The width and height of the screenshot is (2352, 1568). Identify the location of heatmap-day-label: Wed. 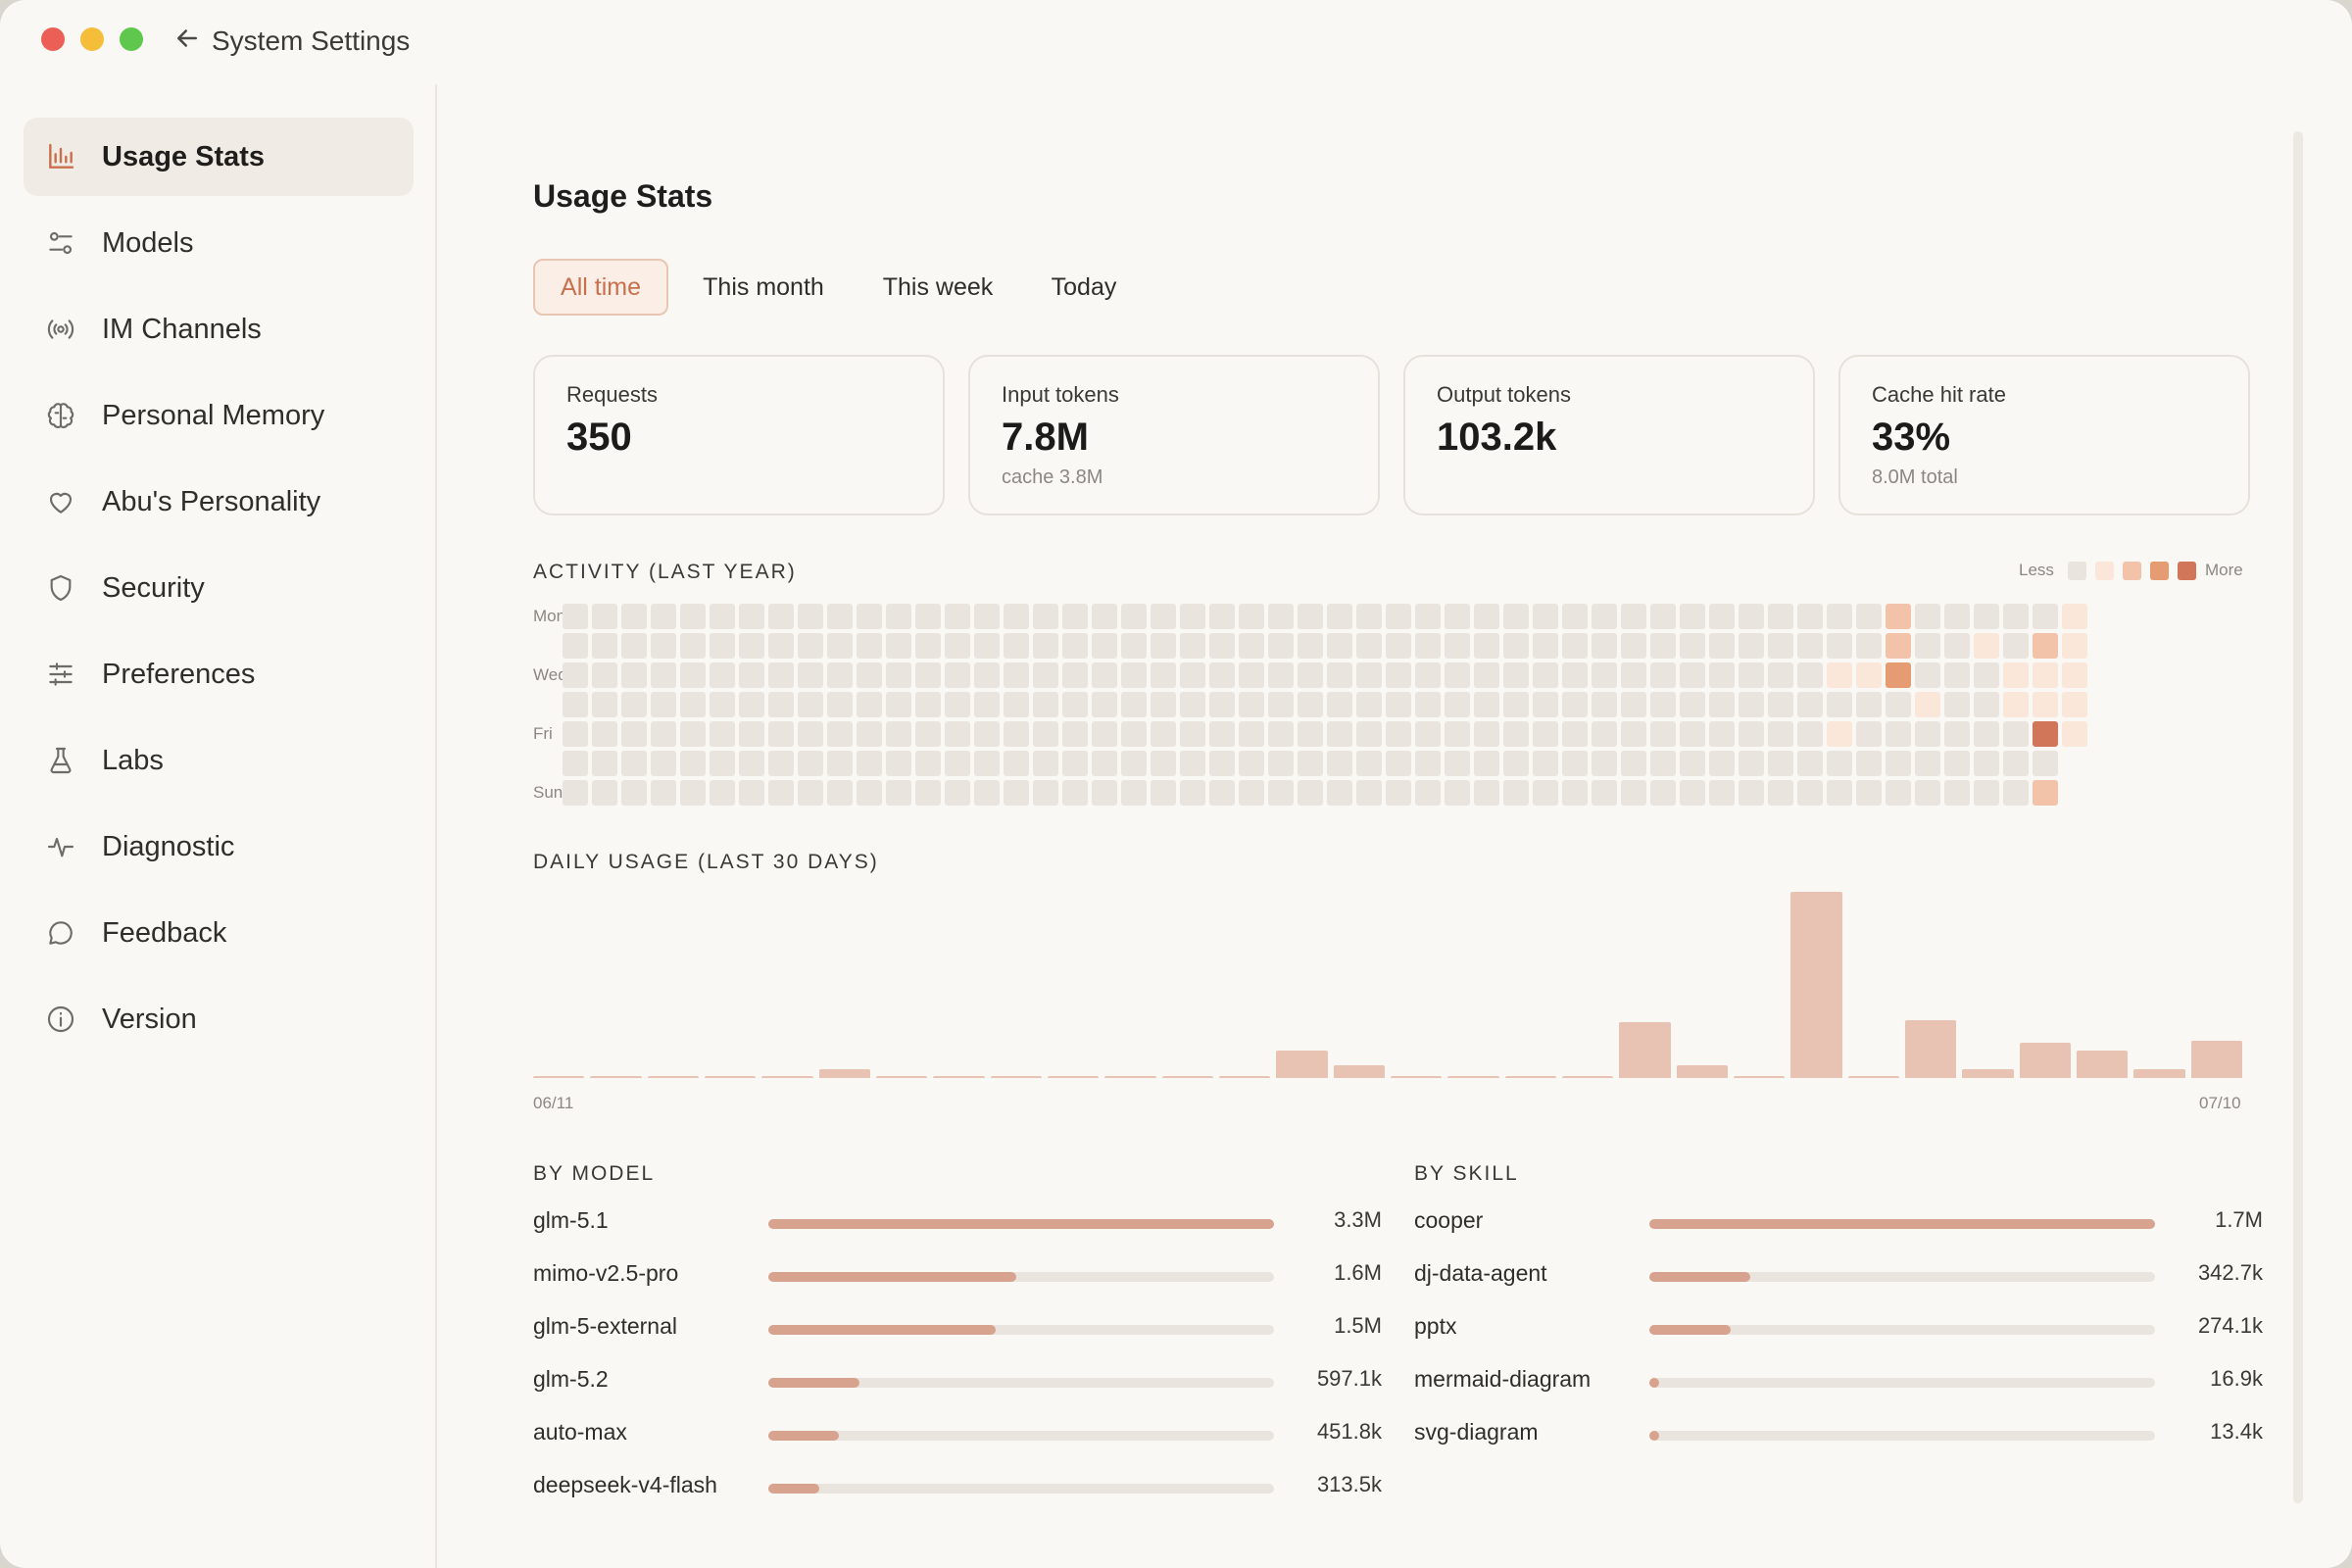
(548, 674).